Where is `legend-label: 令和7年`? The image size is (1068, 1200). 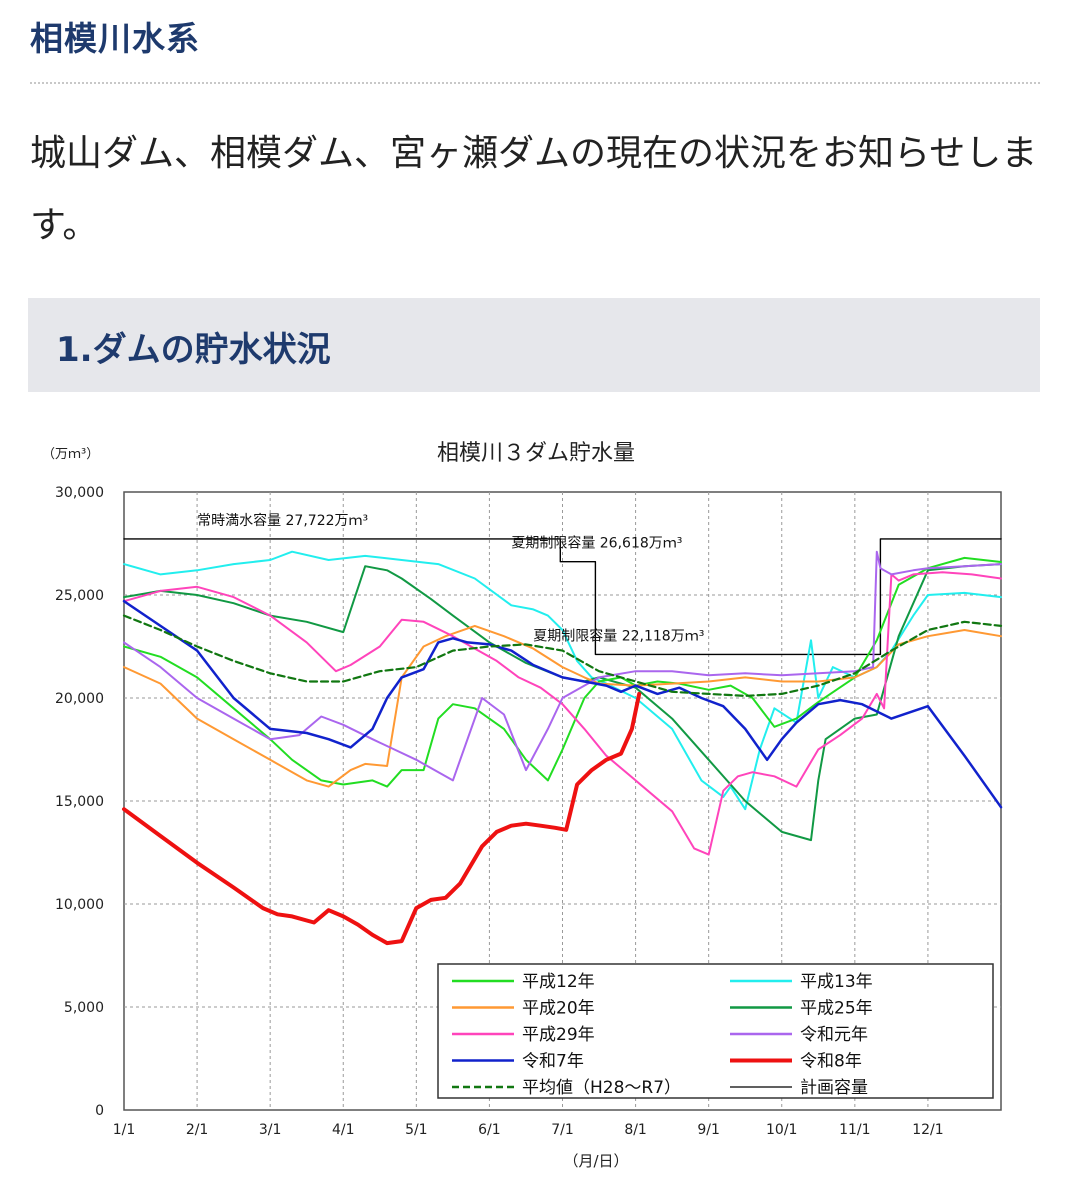 legend-label: 令和7年 is located at coordinates (553, 1062).